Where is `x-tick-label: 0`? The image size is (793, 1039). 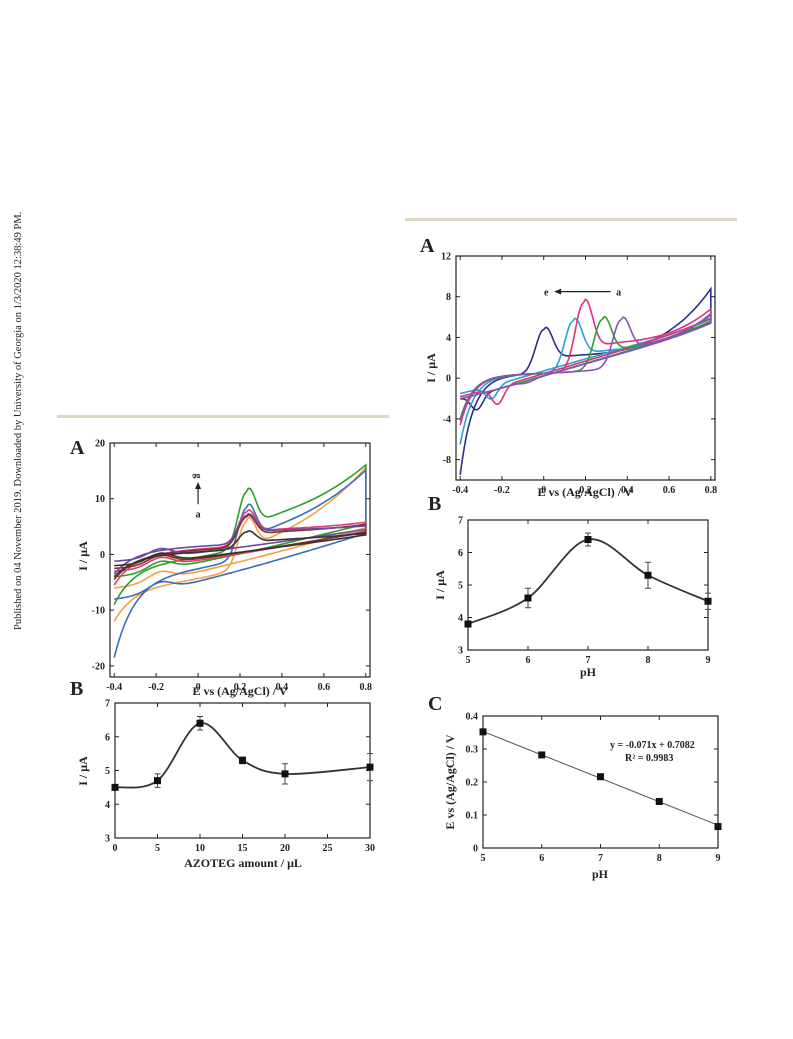 x-tick-label: 0 is located at coordinates (115, 848).